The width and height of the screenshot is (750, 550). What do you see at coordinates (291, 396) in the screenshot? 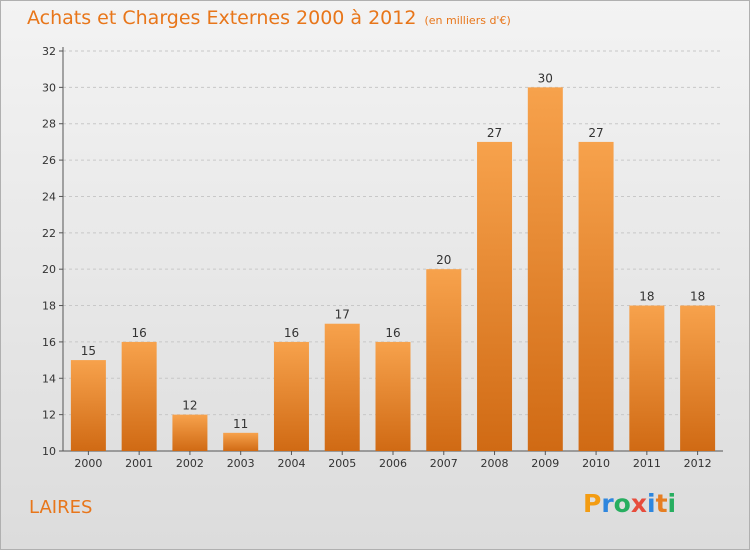
I see `bar-2004` at bounding box center [291, 396].